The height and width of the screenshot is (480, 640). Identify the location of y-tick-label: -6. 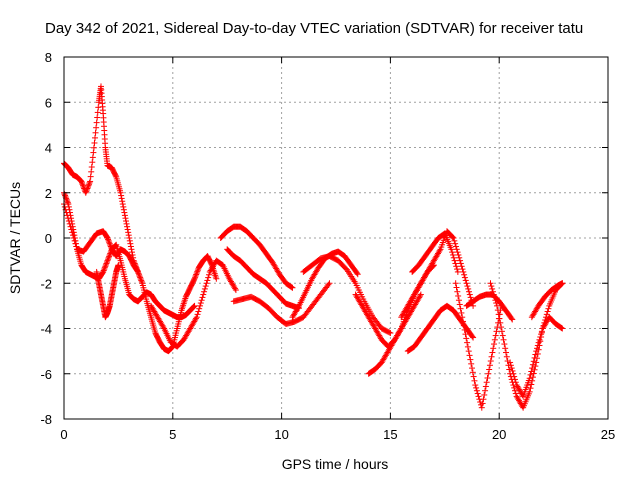
(46, 374).